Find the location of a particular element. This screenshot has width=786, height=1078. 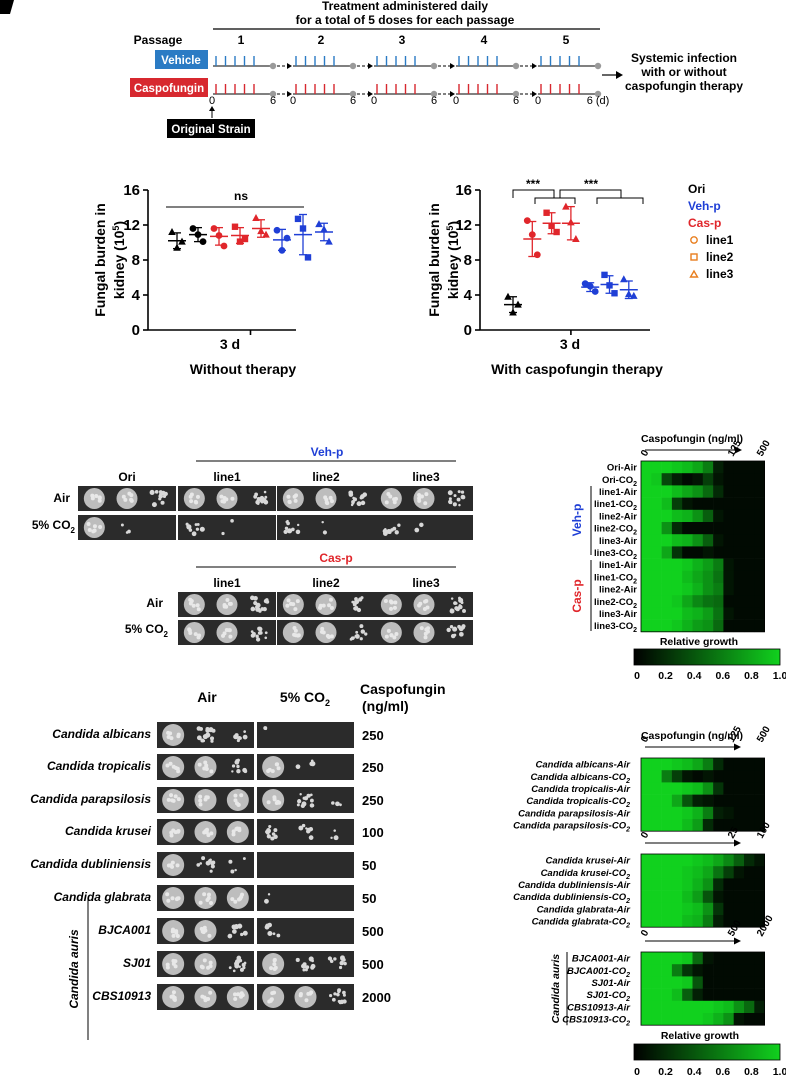

heatmap-c-row-label: line2-CO2 is located at coordinates (615, 530).